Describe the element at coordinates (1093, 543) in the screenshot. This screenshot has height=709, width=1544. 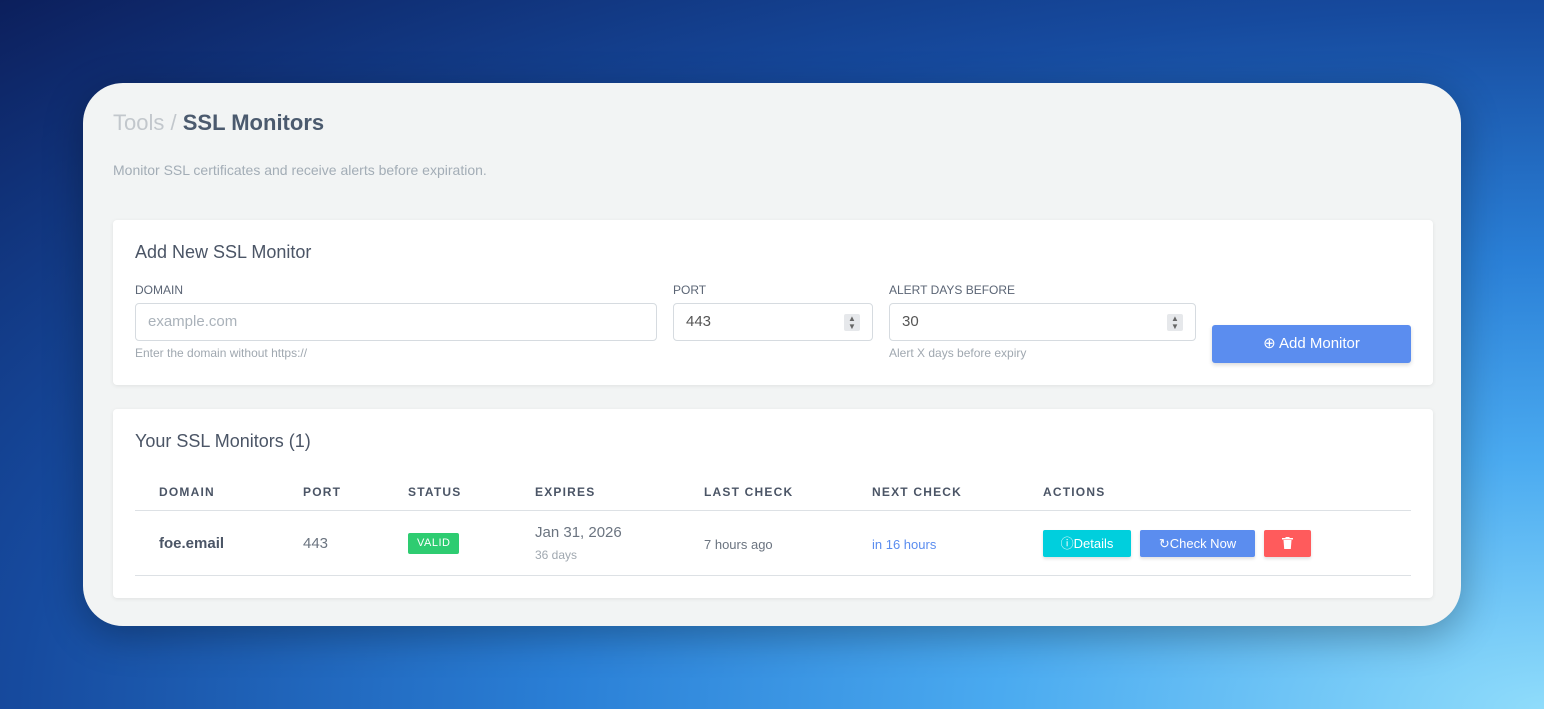
I see `details-label: Details` at that location.